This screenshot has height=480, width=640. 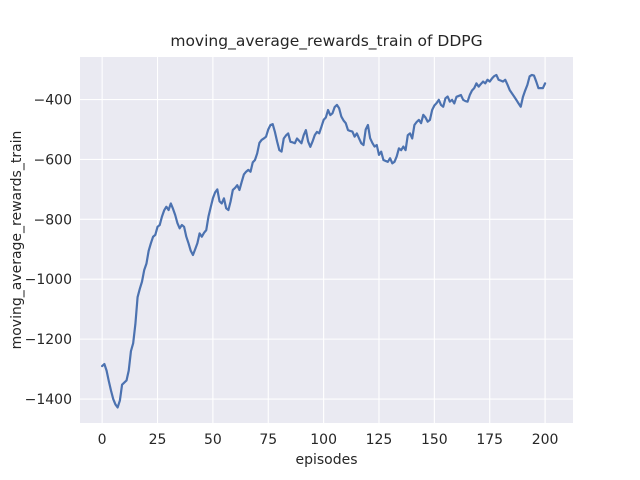 I want to click on x-tick-label: 50, so click(x=213, y=440).